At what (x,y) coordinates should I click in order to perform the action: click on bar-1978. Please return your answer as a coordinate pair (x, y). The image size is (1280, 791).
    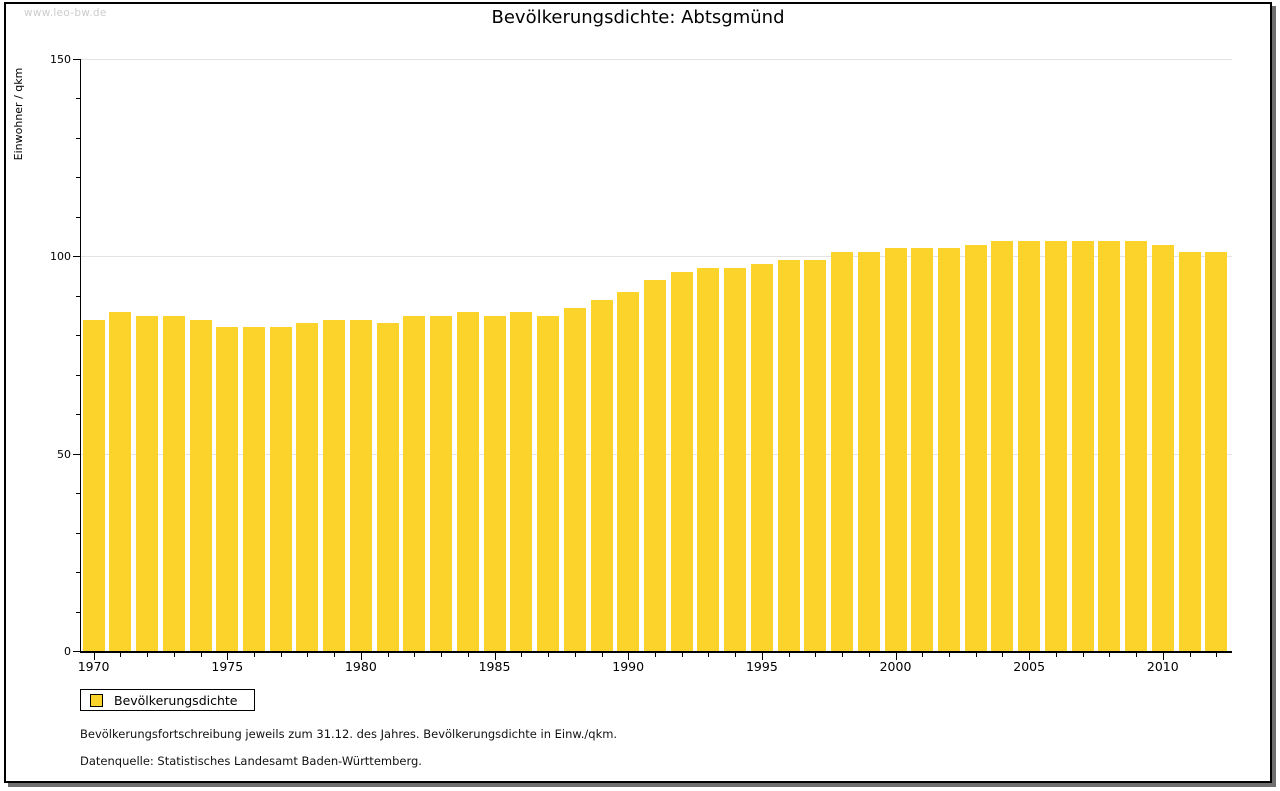
    Looking at the image, I should click on (307, 487).